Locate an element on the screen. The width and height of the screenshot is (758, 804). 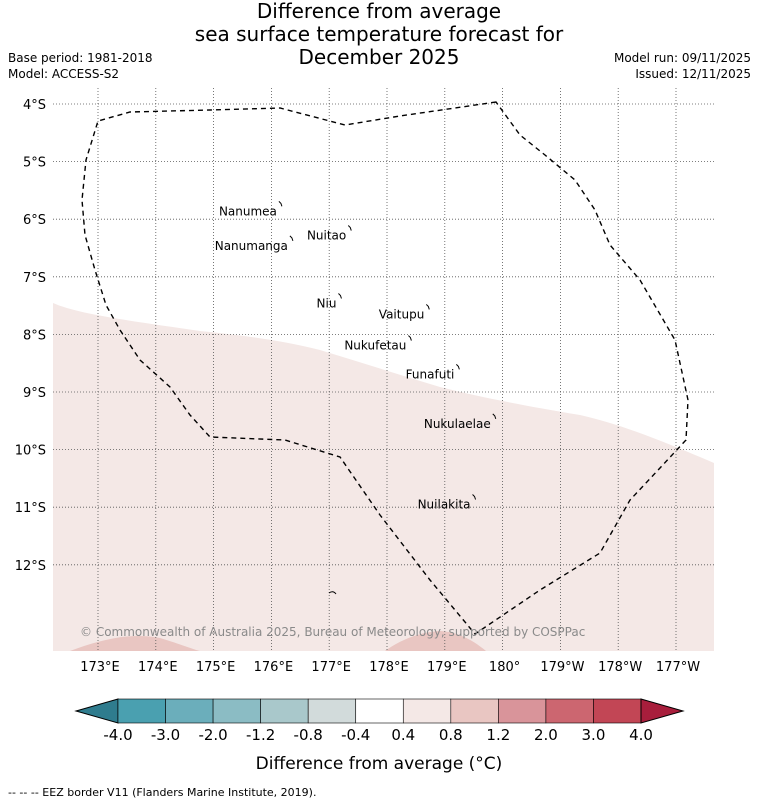
colorbar-tick-label: 1.2 is located at coordinates (498, 735).